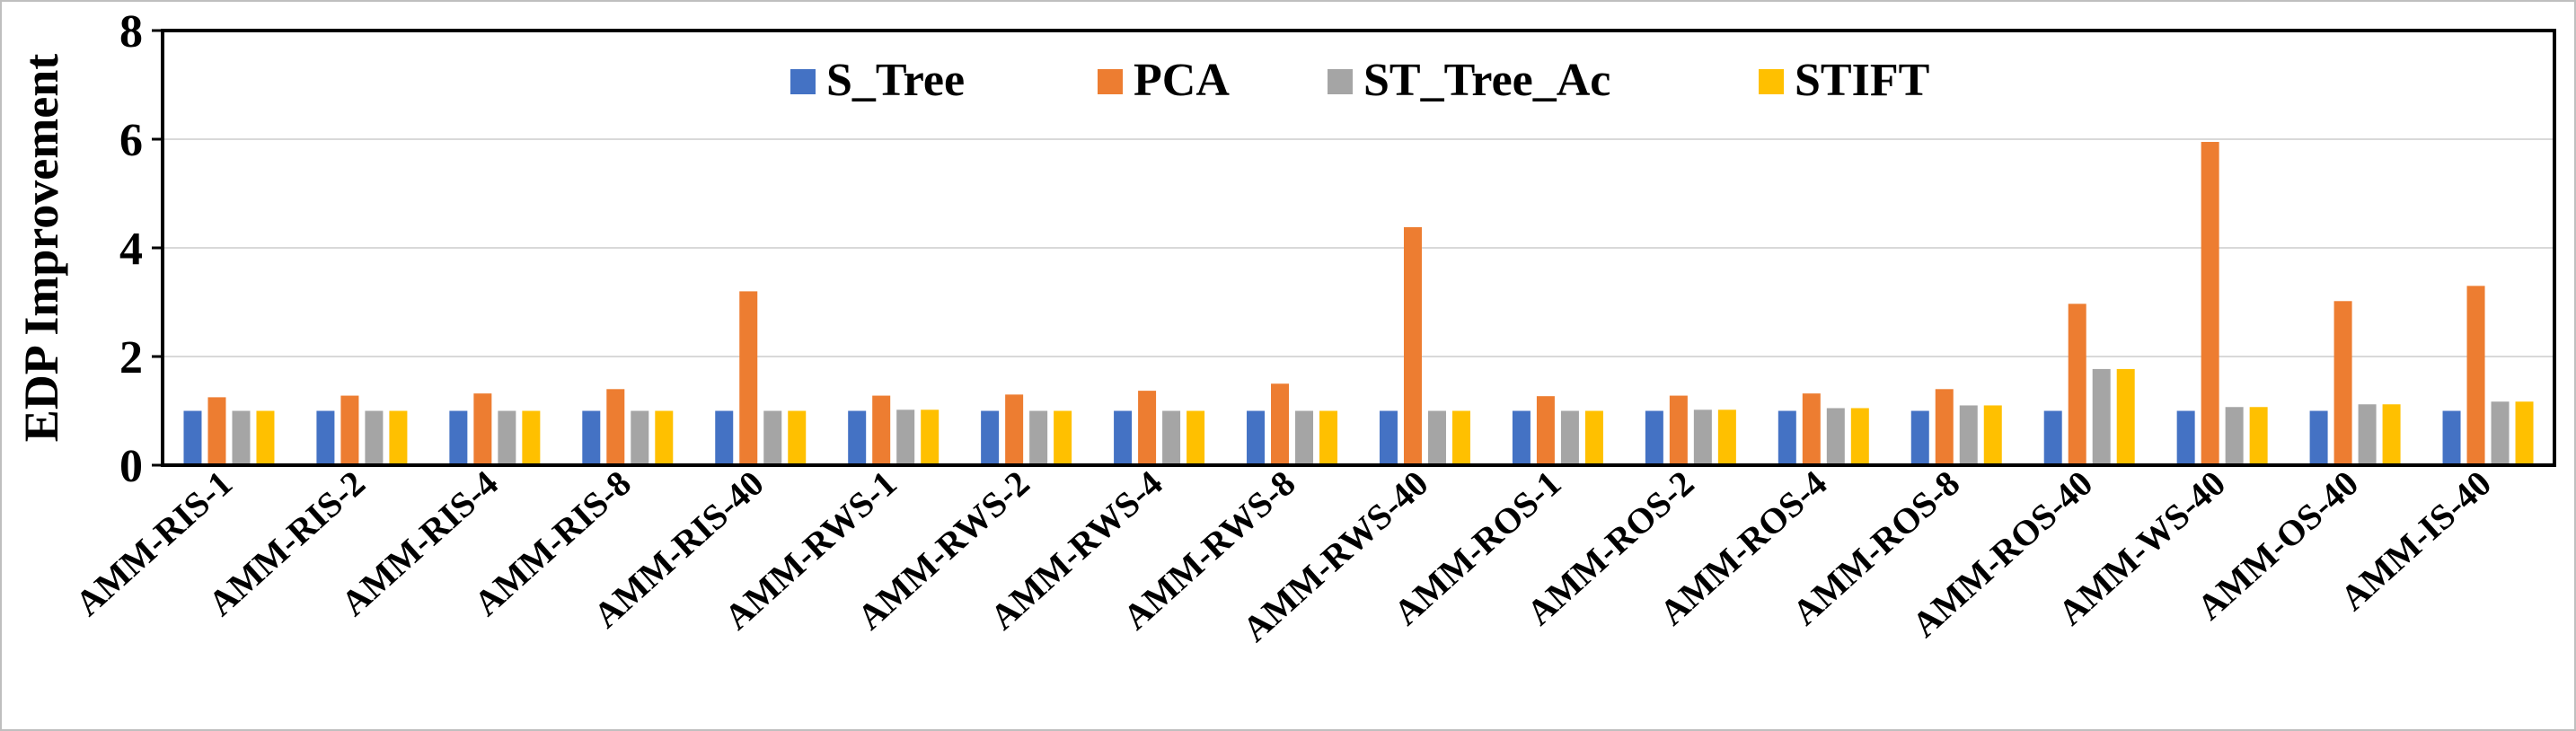  I want to click on legend-label: ST_Tree_Ac, so click(1486, 80).